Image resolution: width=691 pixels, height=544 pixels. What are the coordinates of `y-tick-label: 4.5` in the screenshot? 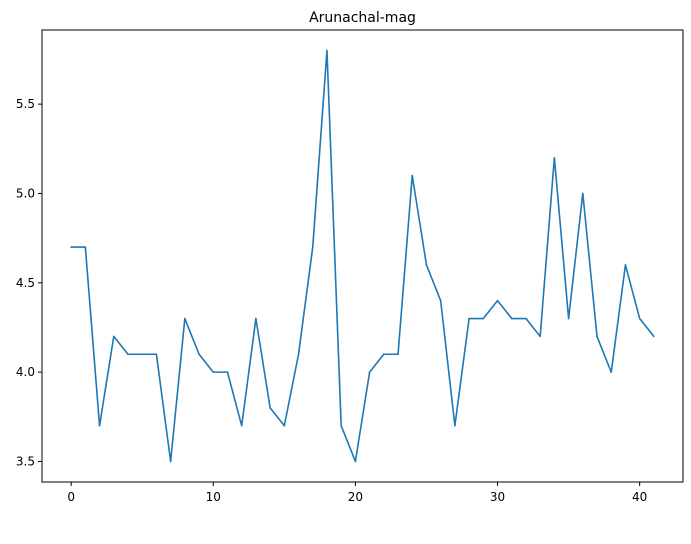 It's located at (25, 283).